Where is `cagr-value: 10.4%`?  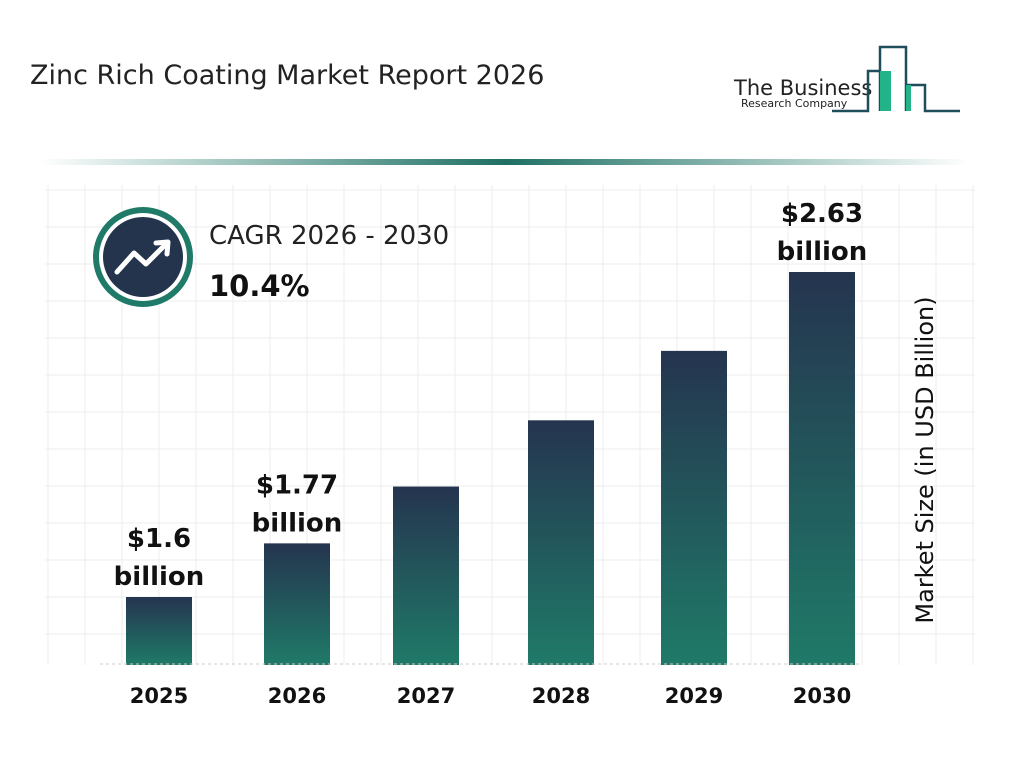 cagr-value: 10.4% is located at coordinates (259, 286).